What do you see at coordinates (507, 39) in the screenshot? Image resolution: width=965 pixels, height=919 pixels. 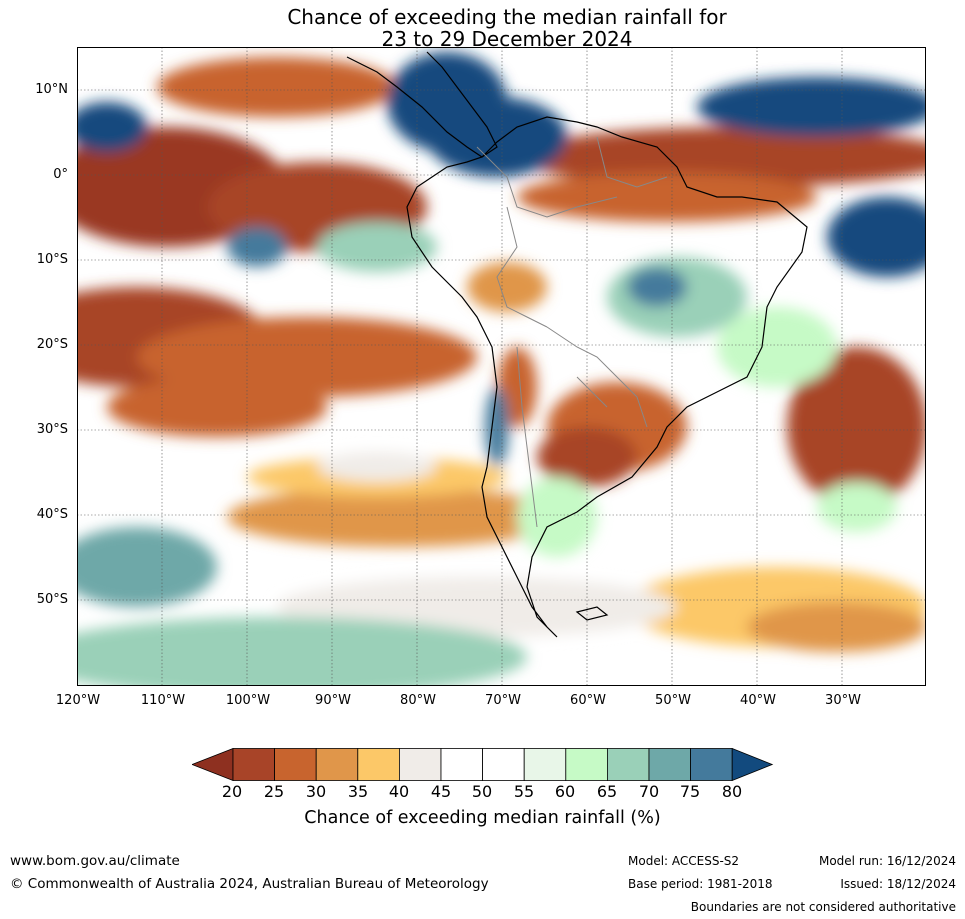 I see `map-title-line2: 23 to 29 December 2024` at bounding box center [507, 39].